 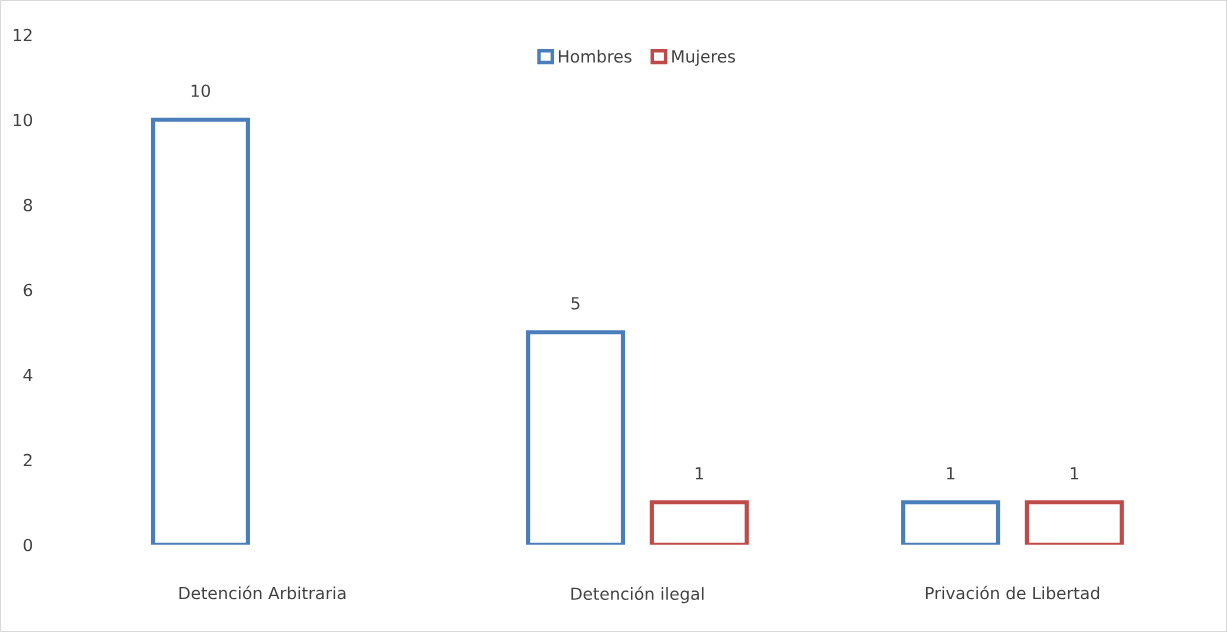 What do you see at coordinates (28, 290) in the screenshot?
I see `y-tick-label: 6` at bounding box center [28, 290].